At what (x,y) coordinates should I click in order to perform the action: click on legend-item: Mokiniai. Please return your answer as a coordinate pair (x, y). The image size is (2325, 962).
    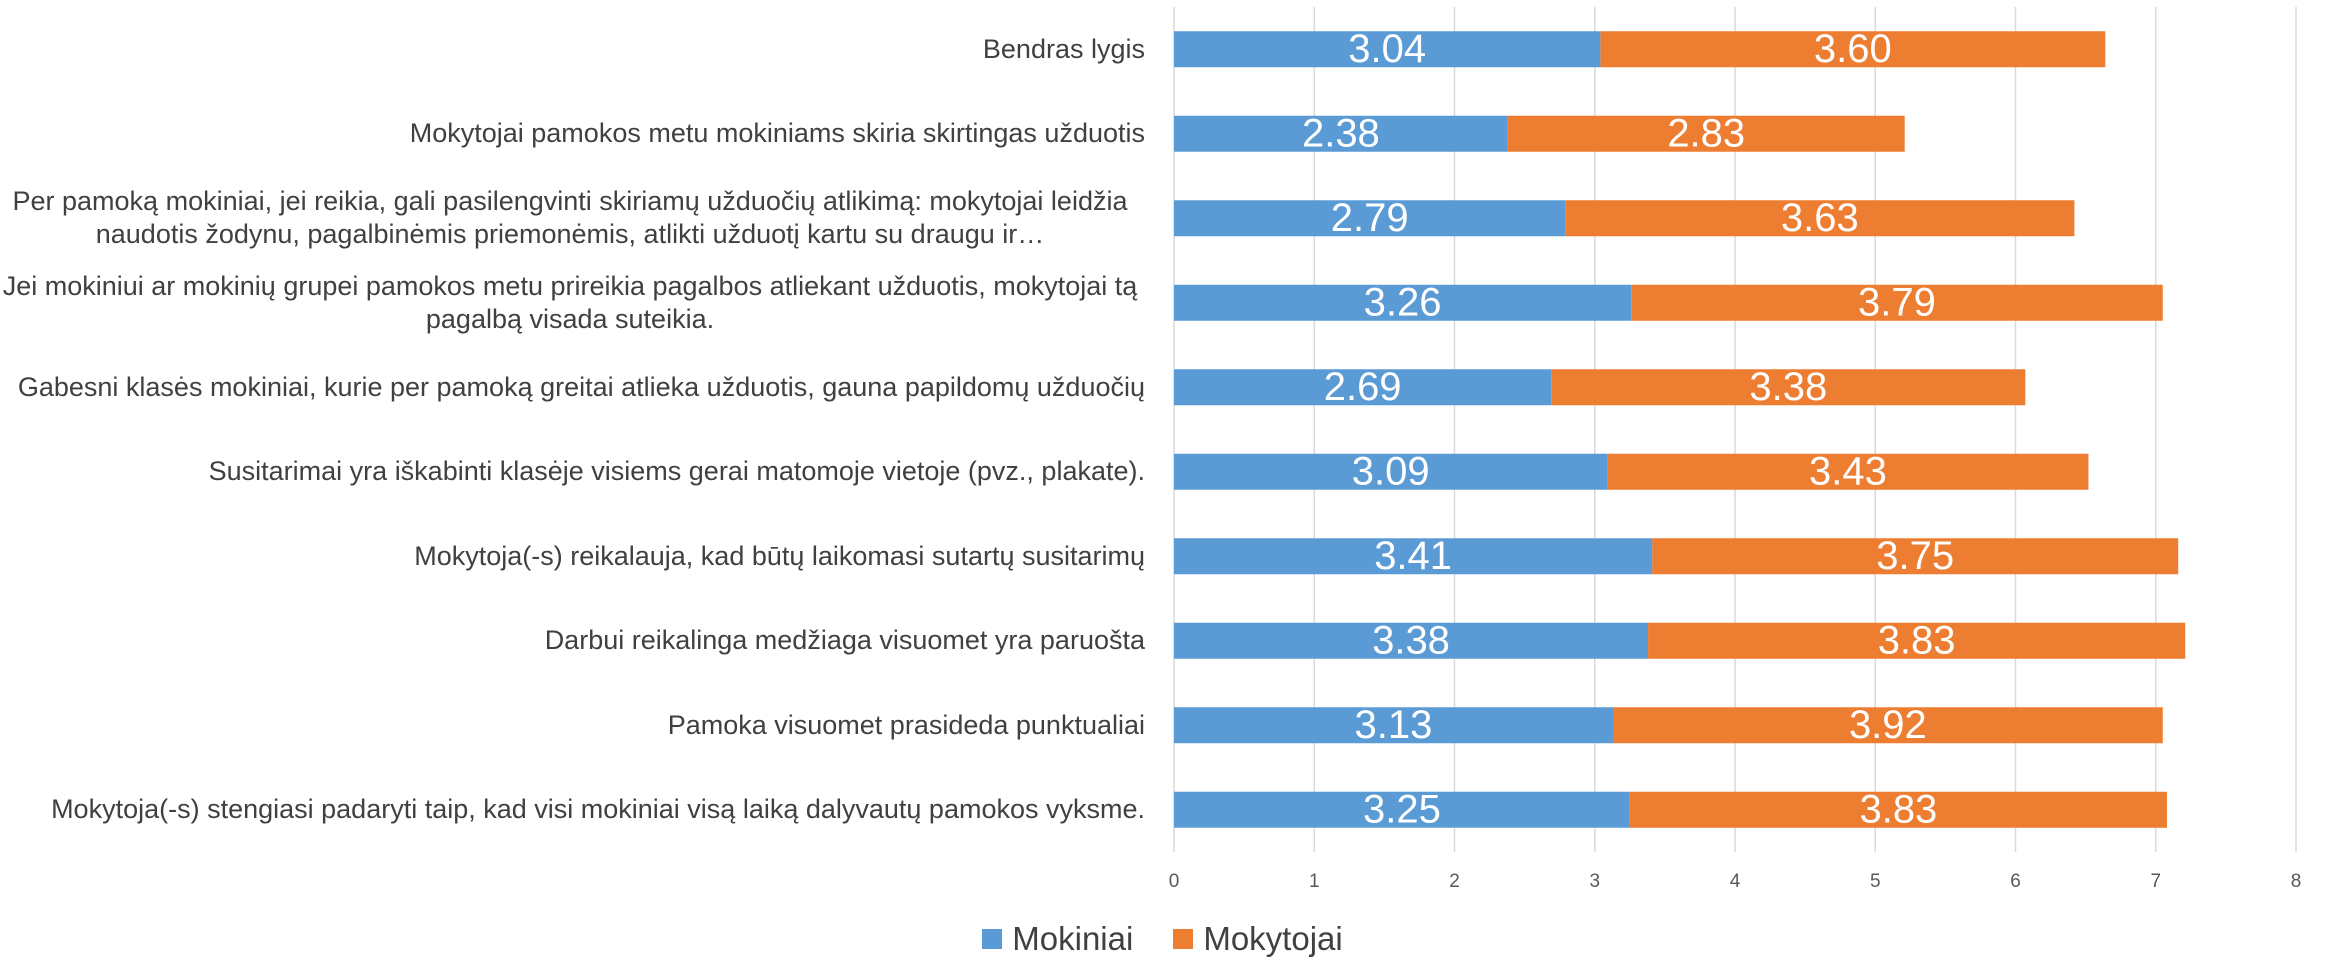
    Looking at the image, I should click on (1057, 939).